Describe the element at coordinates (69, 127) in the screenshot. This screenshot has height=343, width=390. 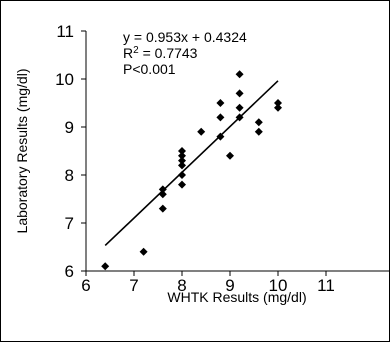
I see `y-tick-label: 9` at that location.